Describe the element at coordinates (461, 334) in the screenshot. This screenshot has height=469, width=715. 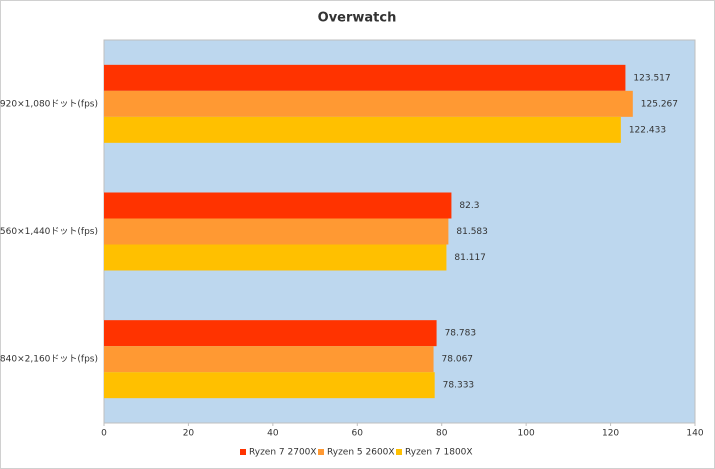
I see `data-label: 78.783` at that location.